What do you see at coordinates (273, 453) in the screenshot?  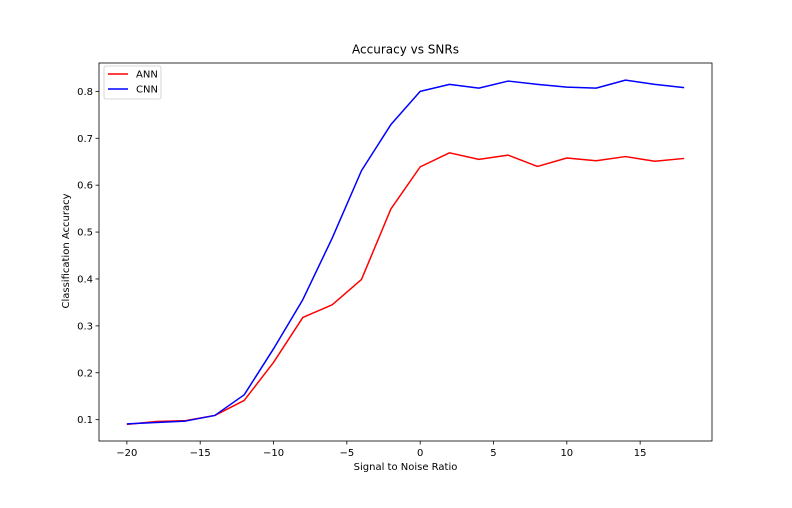 I see `x-tick-label: −10` at bounding box center [273, 453].